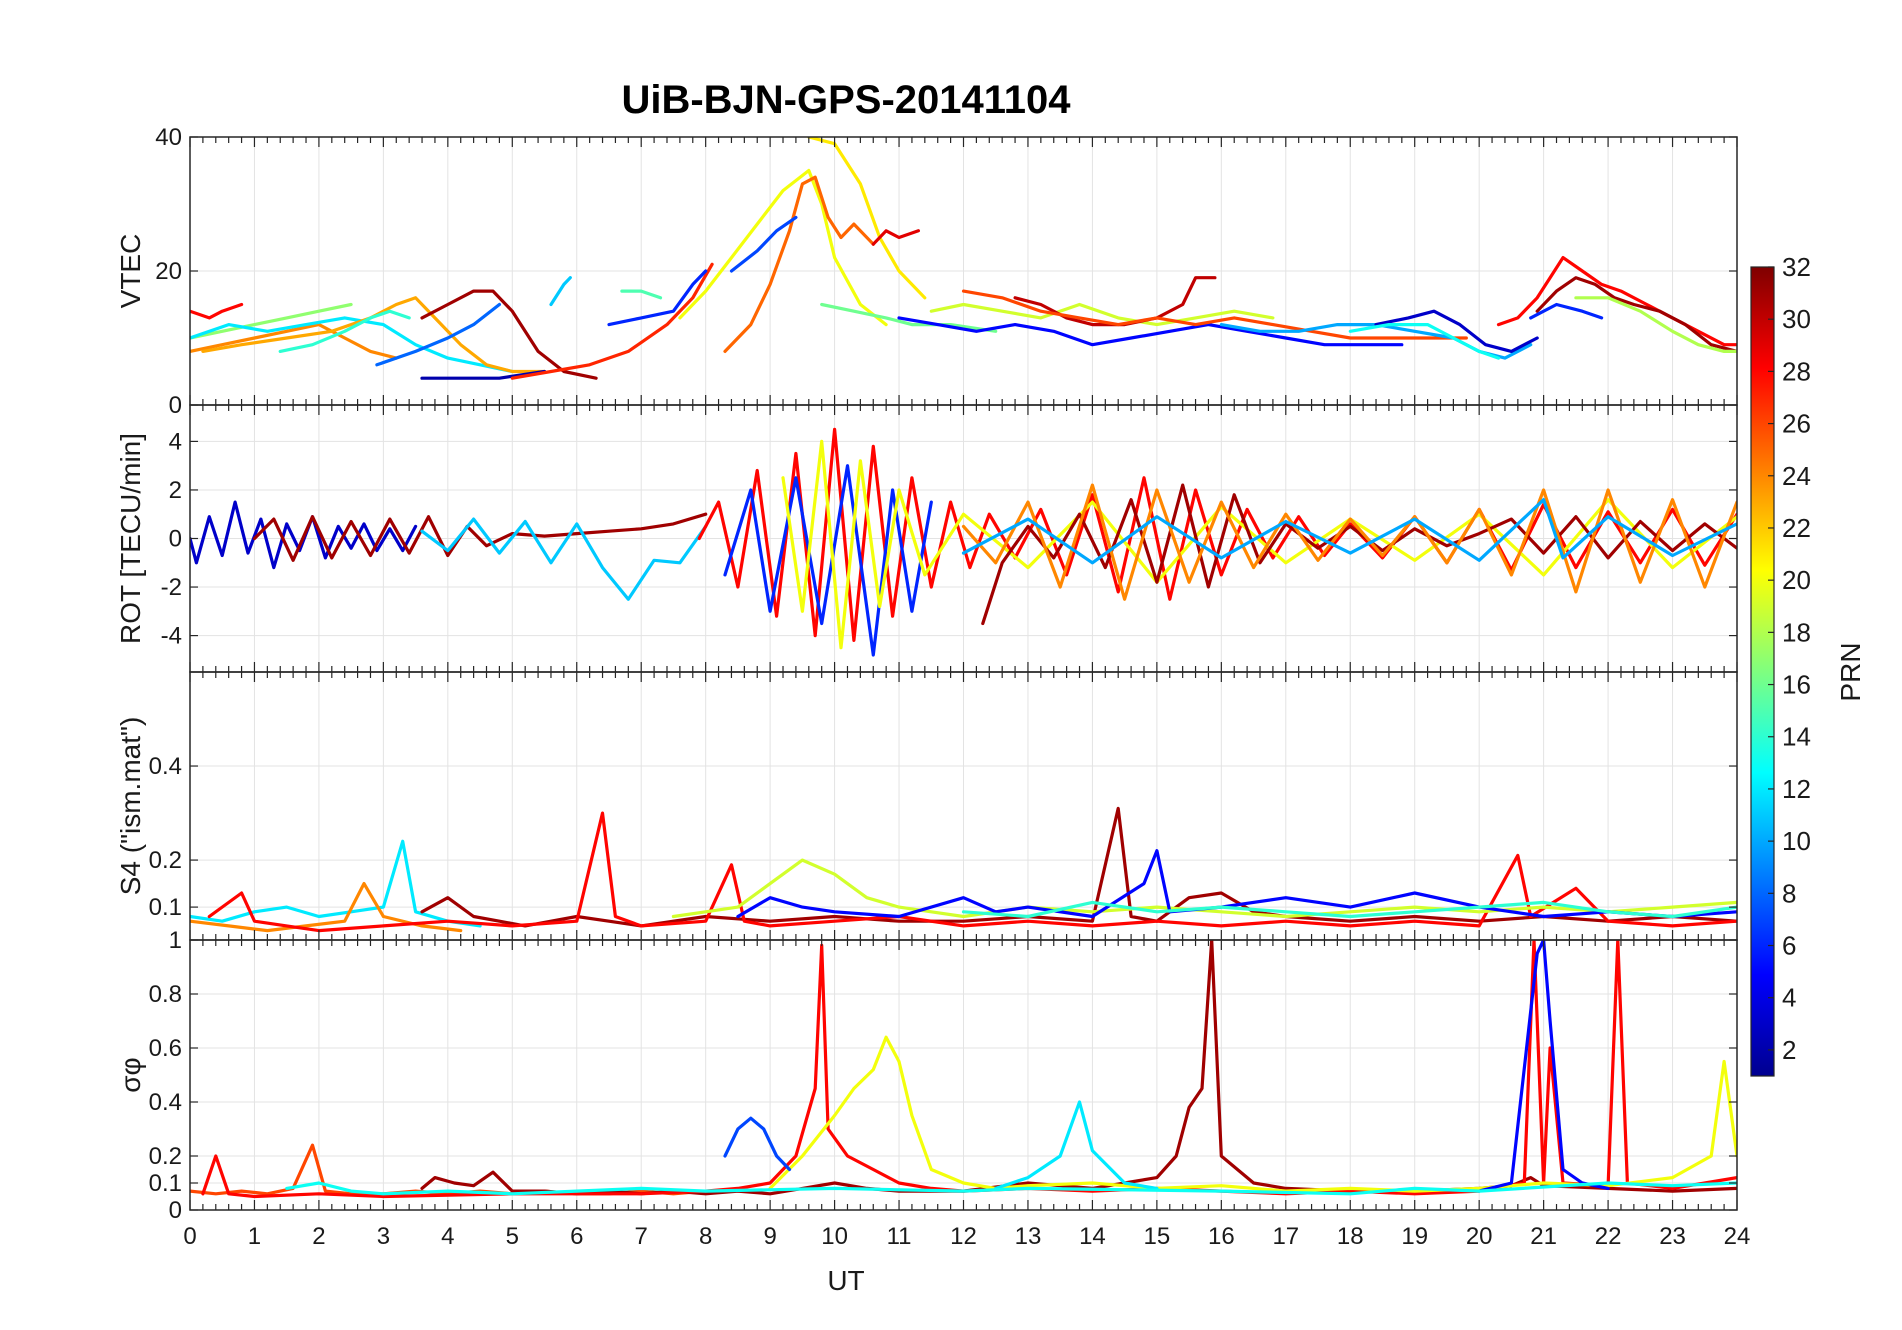  What do you see at coordinates (168, 137) in the screenshot?
I see `y-tick-label: 40` at bounding box center [168, 137].